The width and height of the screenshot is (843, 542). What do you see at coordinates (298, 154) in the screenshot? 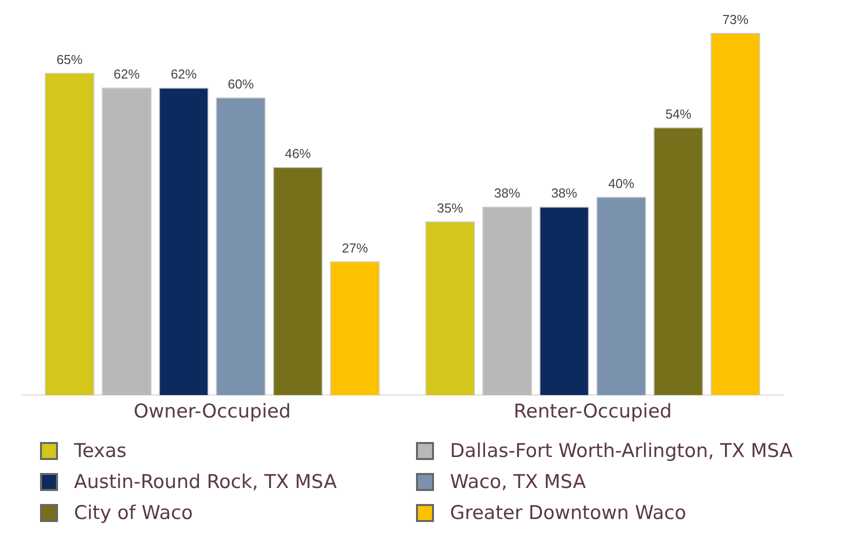
I see `data-label: 46%` at bounding box center [298, 154].